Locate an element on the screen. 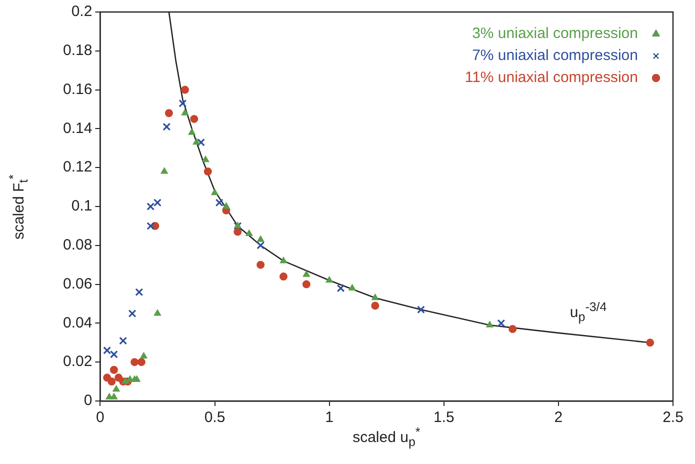 This screenshot has width=695, height=464. y-tick-label: 0.14 is located at coordinates (77, 128).